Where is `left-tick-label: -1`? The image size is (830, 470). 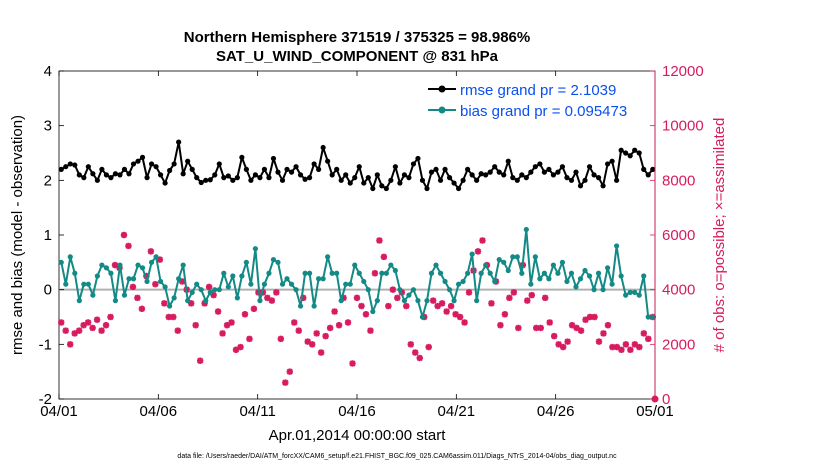 left-tick-label: -1 is located at coordinates (45, 344).